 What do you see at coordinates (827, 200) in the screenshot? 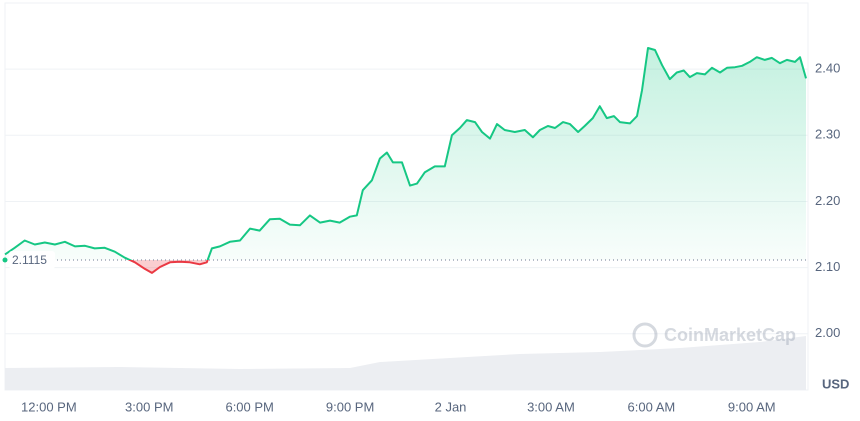
I see `y-tick-label: 2.20` at bounding box center [827, 200].